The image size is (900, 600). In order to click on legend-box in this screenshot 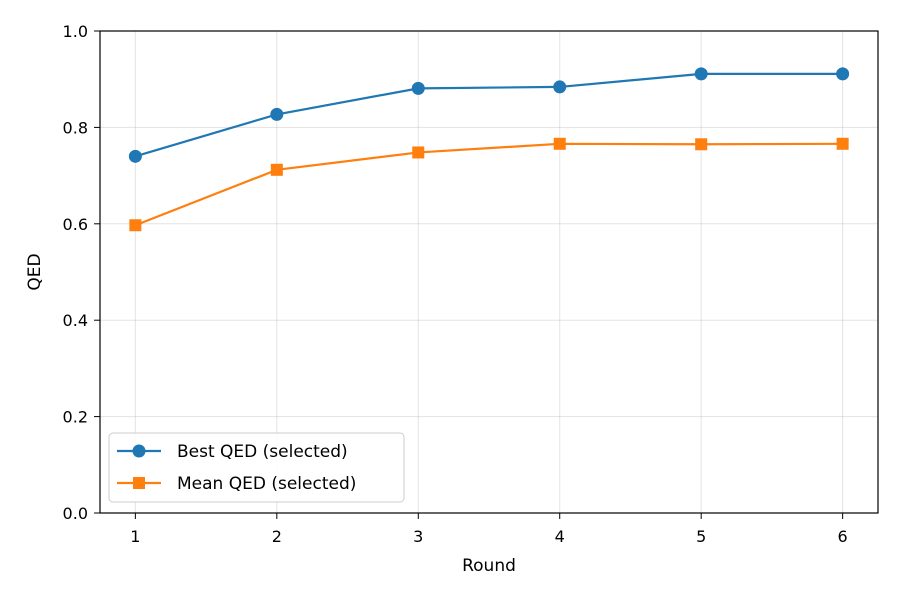, I will do `click(256, 467)`.